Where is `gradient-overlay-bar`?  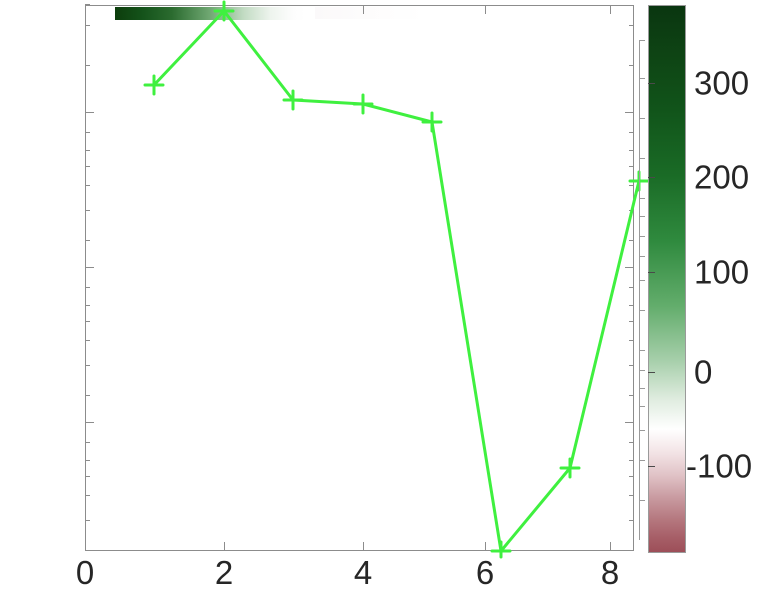
gradient-overlay-bar is located at coordinates (210, 13).